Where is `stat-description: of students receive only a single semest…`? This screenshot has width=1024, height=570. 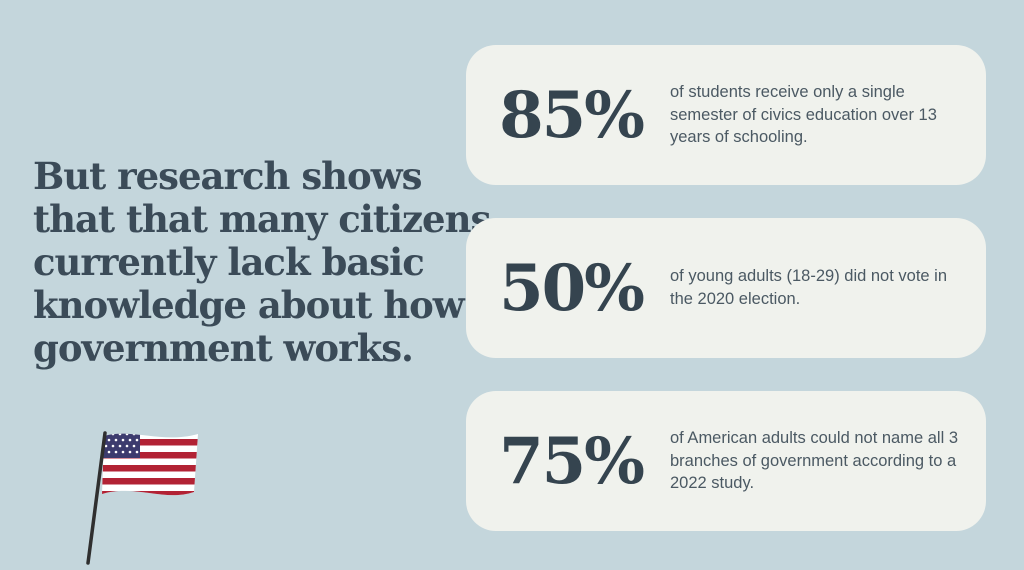
stat-description: of students receive only a single semest… is located at coordinates (803, 114).